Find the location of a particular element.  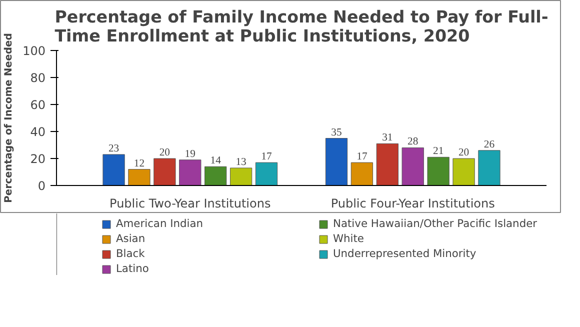

y-tick-label: 40 is located at coordinates (38, 132).